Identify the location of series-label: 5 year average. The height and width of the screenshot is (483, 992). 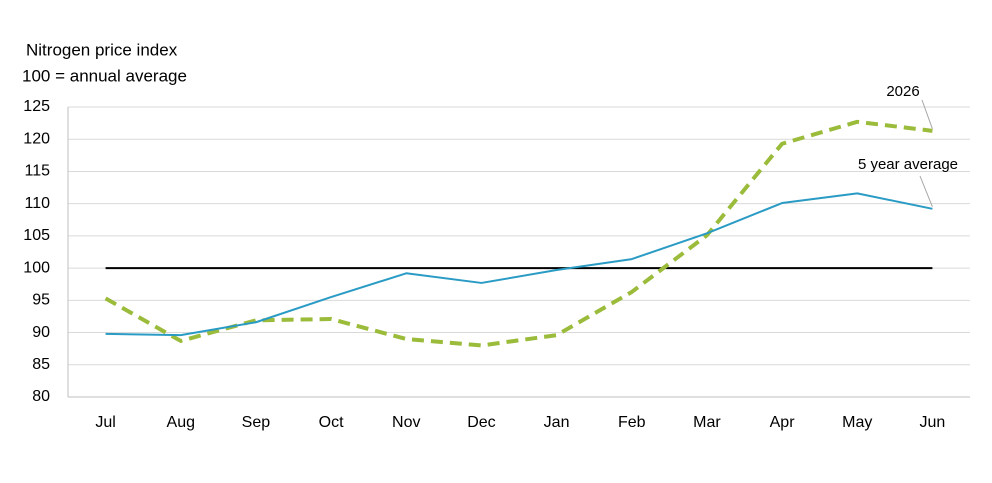
(908, 164).